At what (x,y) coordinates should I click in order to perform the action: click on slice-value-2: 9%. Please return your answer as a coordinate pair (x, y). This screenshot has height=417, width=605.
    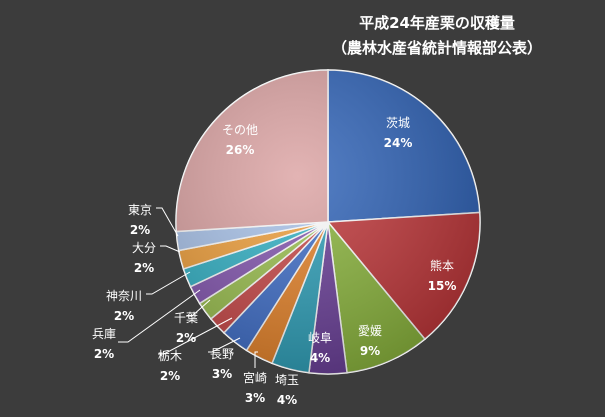
    Looking at the image, I should click on (370, 351).